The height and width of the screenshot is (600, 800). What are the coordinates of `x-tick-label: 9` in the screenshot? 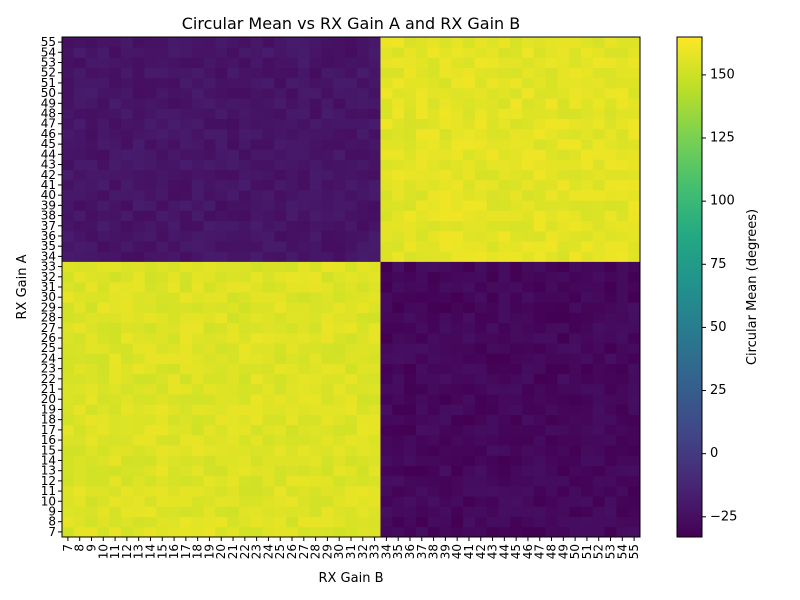 It's located at (91, 548).